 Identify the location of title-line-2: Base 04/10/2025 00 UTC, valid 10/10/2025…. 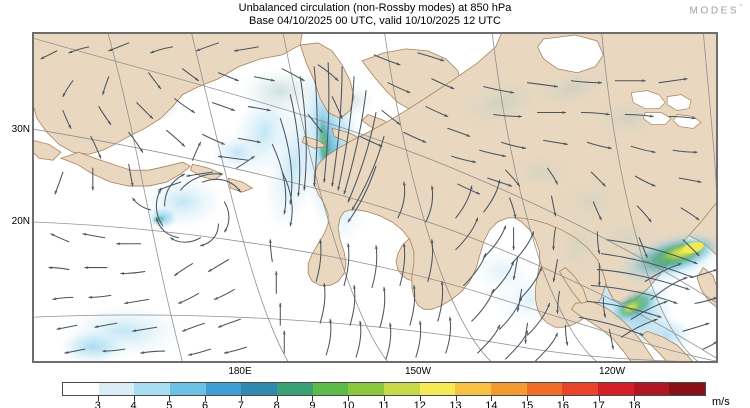
(375, 21).